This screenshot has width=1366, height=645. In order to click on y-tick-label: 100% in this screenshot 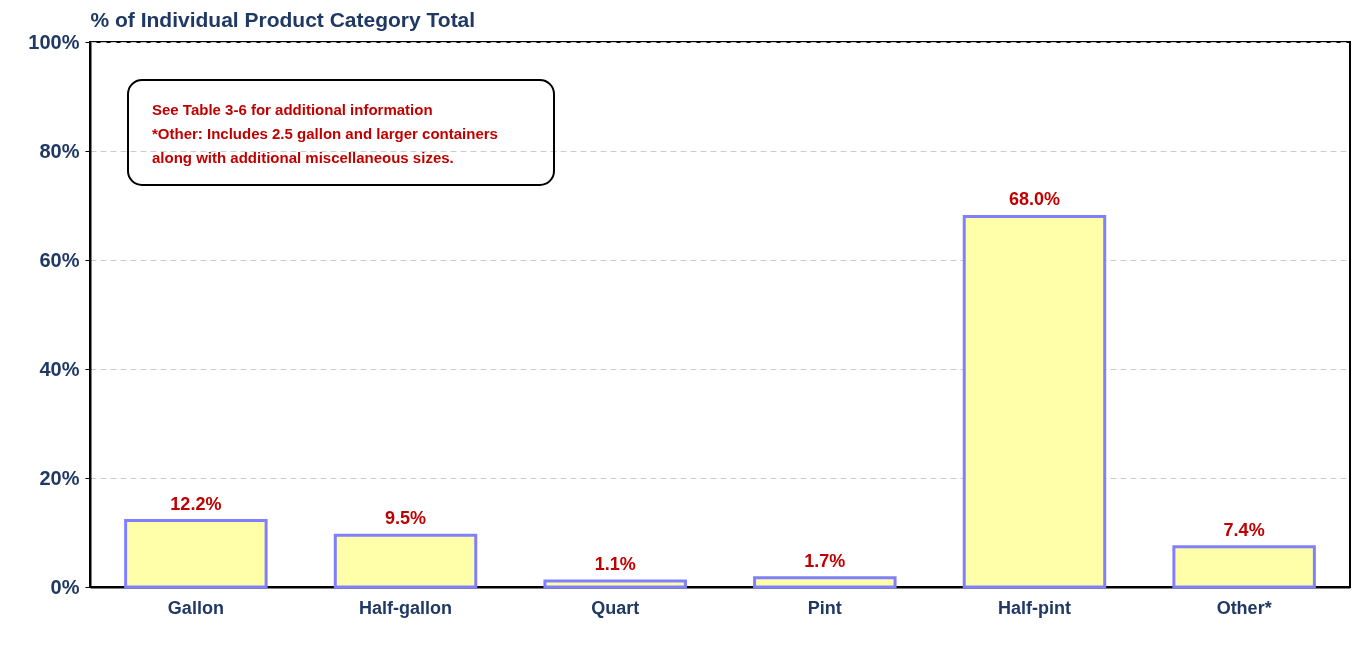, I will do `click(54, 41)`.